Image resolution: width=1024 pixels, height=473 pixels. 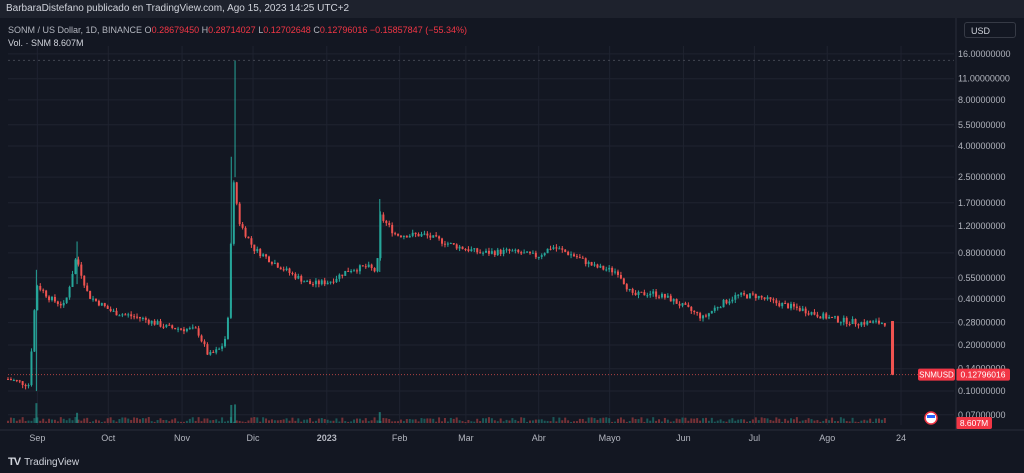 What do you see at coordinates (982, 125) in the screenshot?
I see `y-tick-label: 5.50000000` at bounding box center [982, 125].